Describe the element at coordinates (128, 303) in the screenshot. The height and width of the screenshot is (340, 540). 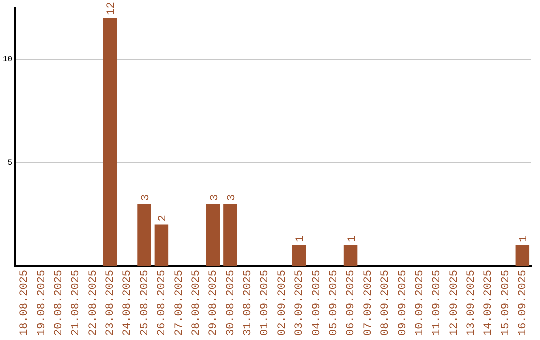
I see `x-tick-label: 24.08.2025` at that location.